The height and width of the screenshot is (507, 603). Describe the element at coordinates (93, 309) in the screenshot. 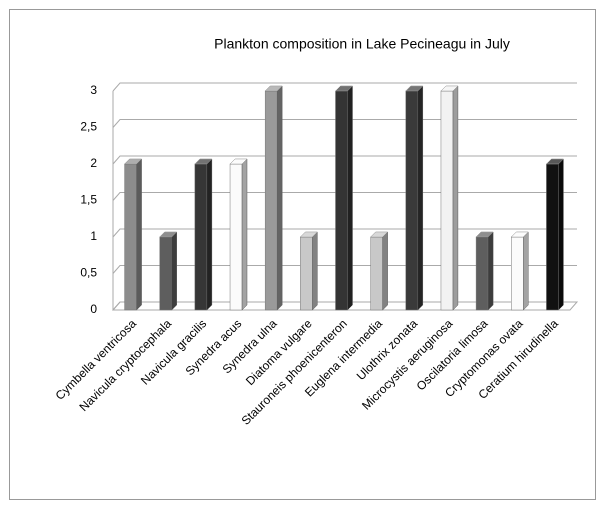

I see `y-tick-label: 0` at that location.